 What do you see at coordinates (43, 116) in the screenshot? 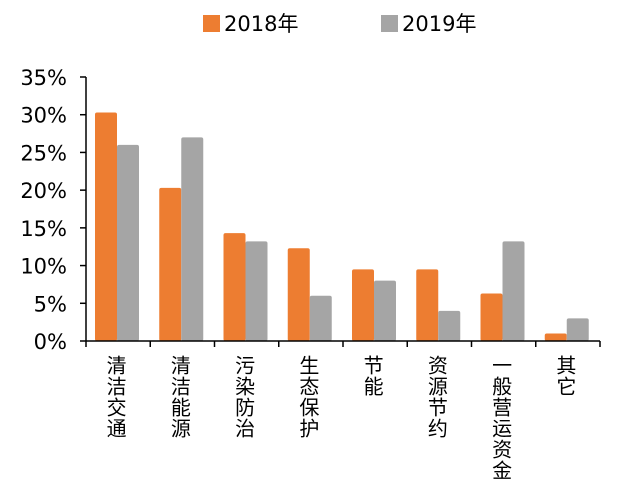
I see `y-tick-label: 30%` at bounding box center [43, 116].